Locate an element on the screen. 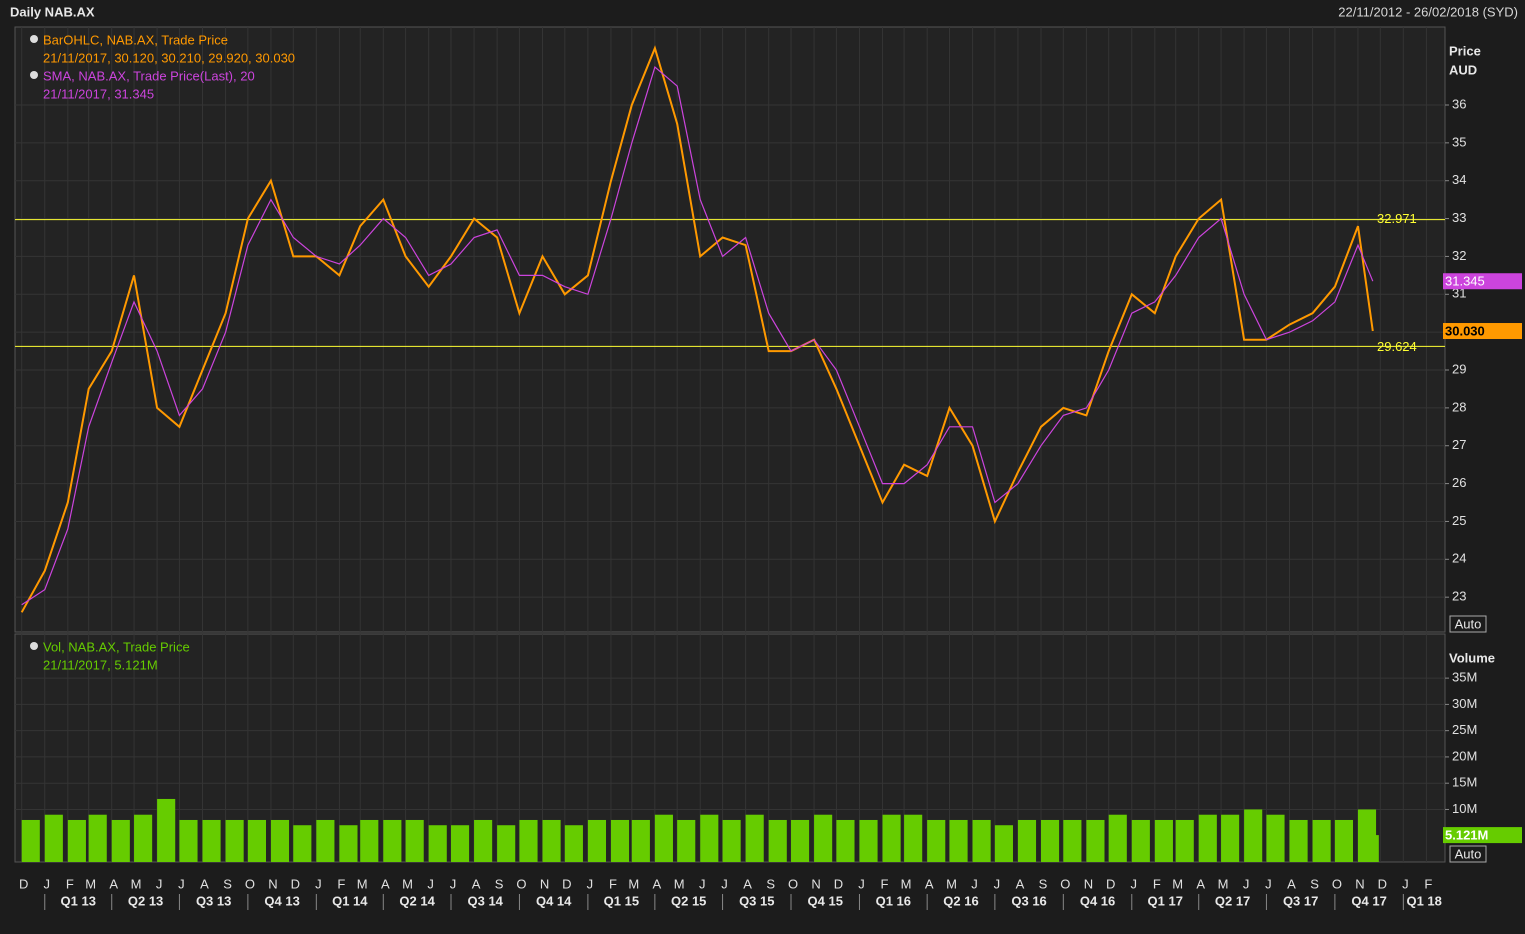  y-tick-label: 20M is located at coordinates (1464, 755).